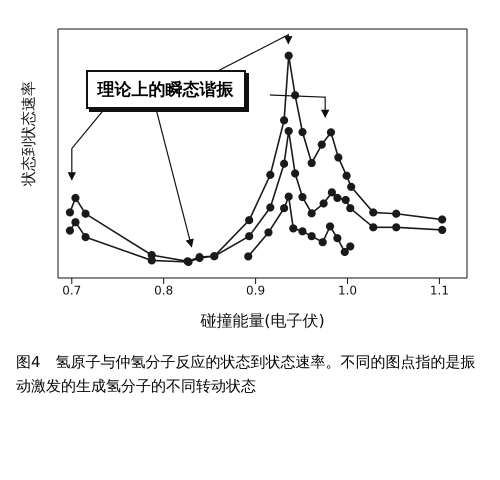 The width and height of the screenshot is (500, 480). What do you see at coordinates (28, 134) in the screenshot?
I see `y-axis-title: 状态到状态速率` at bounding box center [28, 134].